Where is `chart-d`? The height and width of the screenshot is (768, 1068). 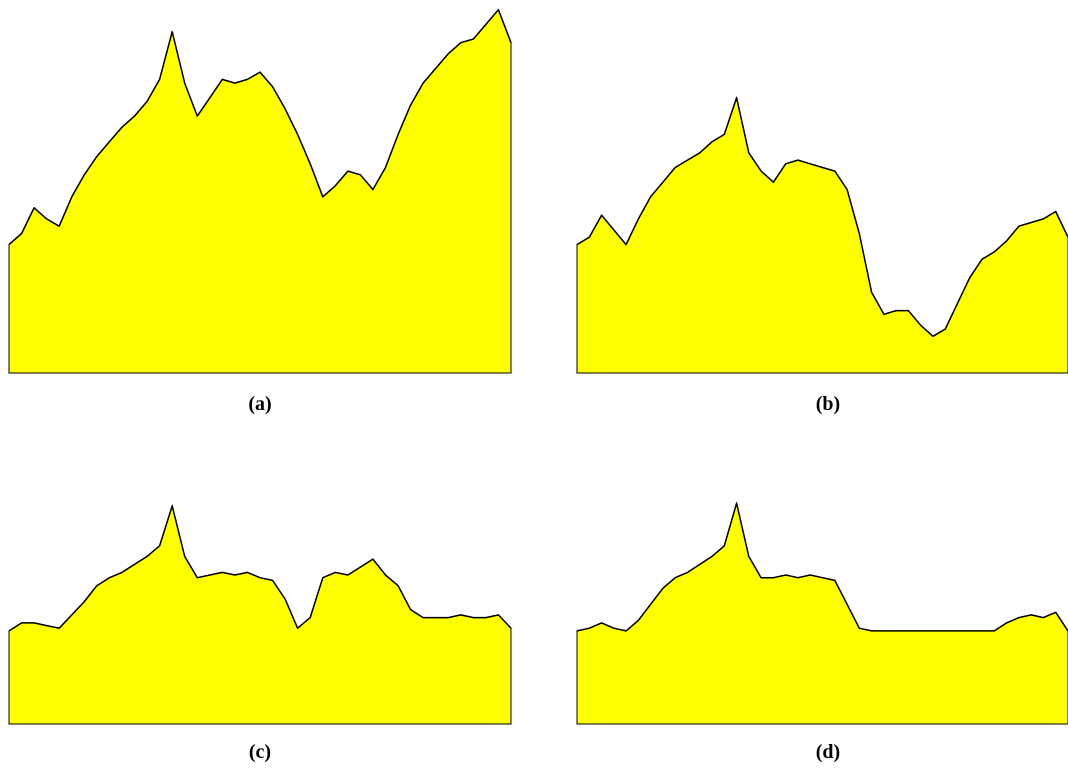 chart-d is located at coordinates (822, 613).